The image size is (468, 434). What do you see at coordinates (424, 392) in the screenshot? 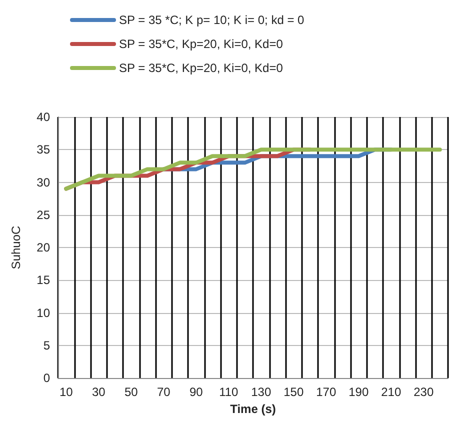
I see `x-tick-label: 230` at bounding box center [424, 392].